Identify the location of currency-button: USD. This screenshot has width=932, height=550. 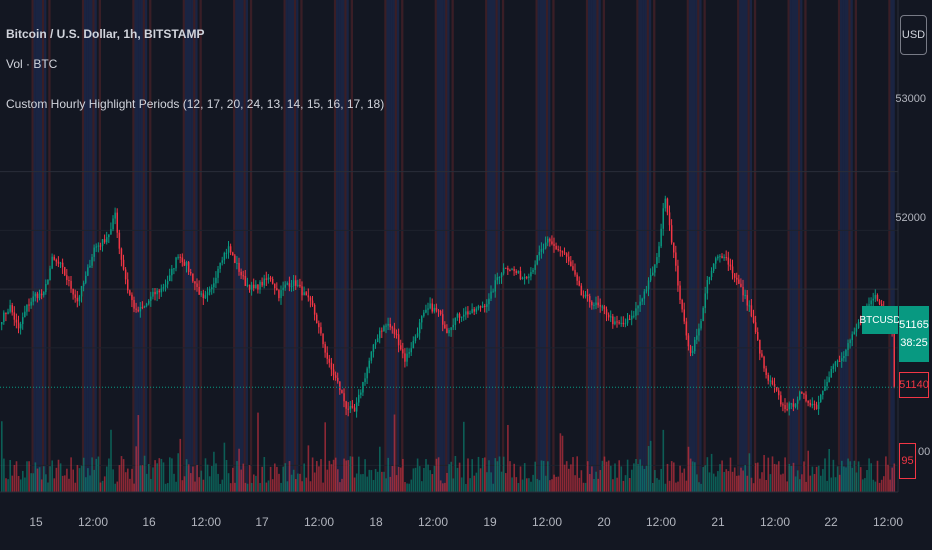
(913, 35).